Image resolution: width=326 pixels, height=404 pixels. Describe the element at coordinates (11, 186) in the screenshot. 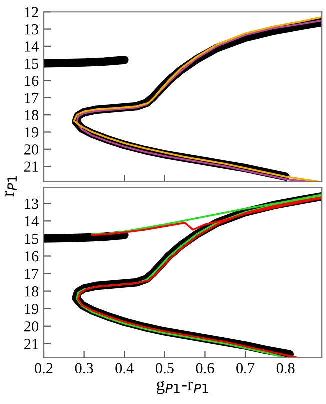

I see `y-axis-title: r$_{P1}$` at that location.